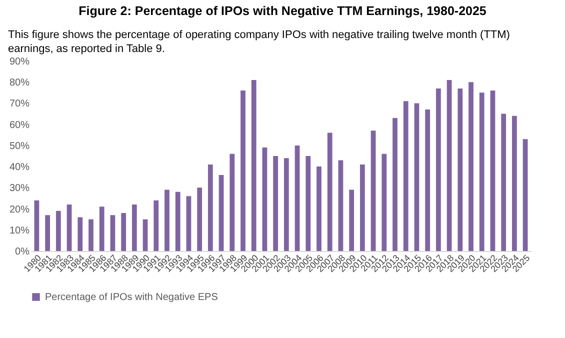 Image resolution: width=565 pixels, height=338 pixels. Describe the element at coordinates (19, 168) in the screenshot. I see `y-tick-label: 40%` at that location.